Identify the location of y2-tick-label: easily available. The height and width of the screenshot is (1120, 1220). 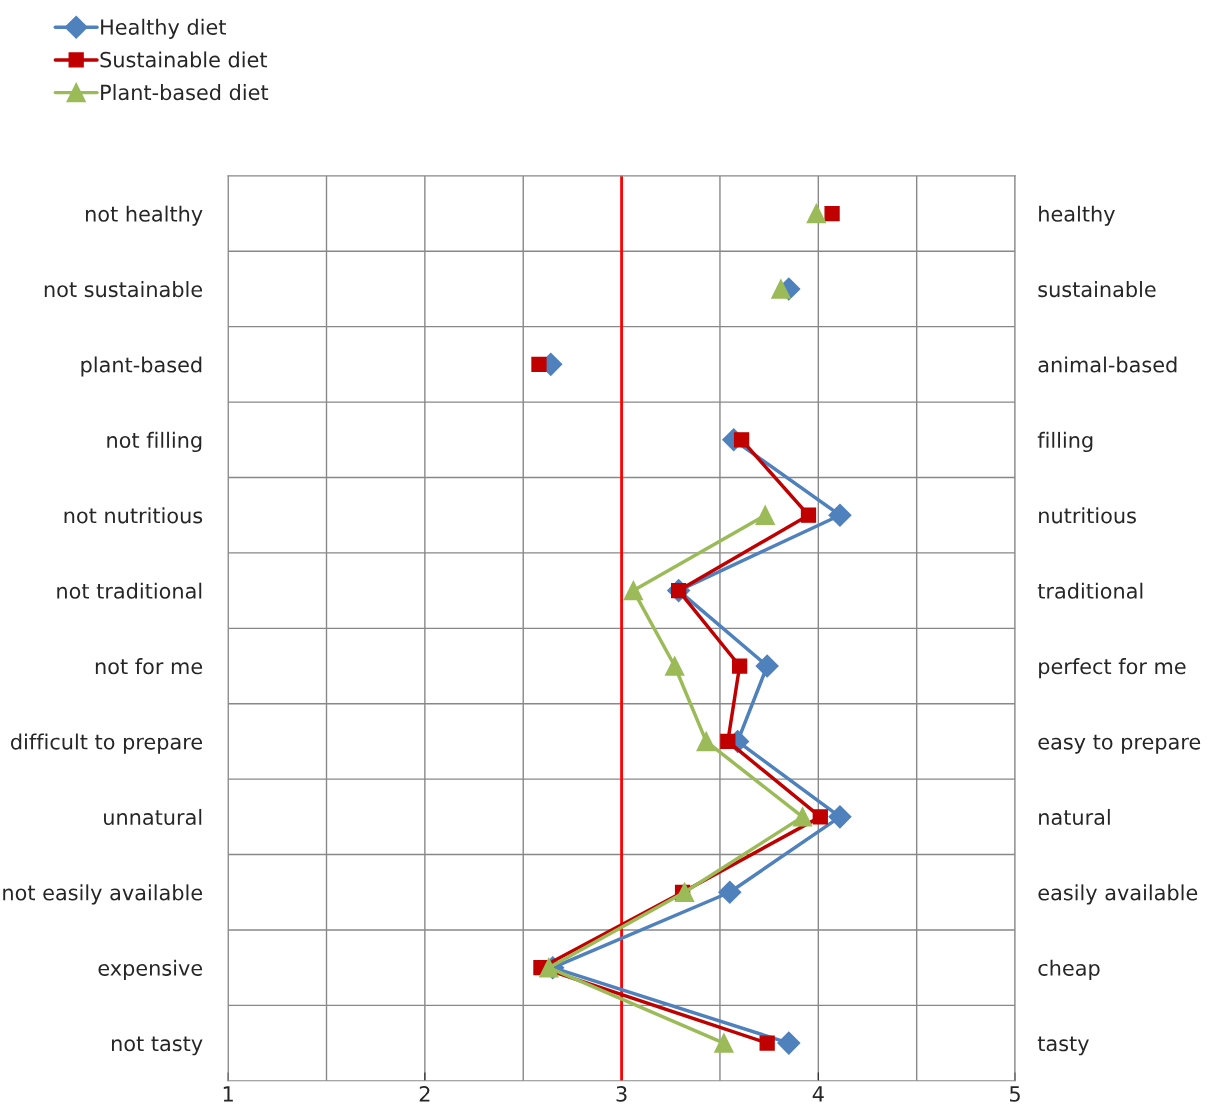
(1118, 894).